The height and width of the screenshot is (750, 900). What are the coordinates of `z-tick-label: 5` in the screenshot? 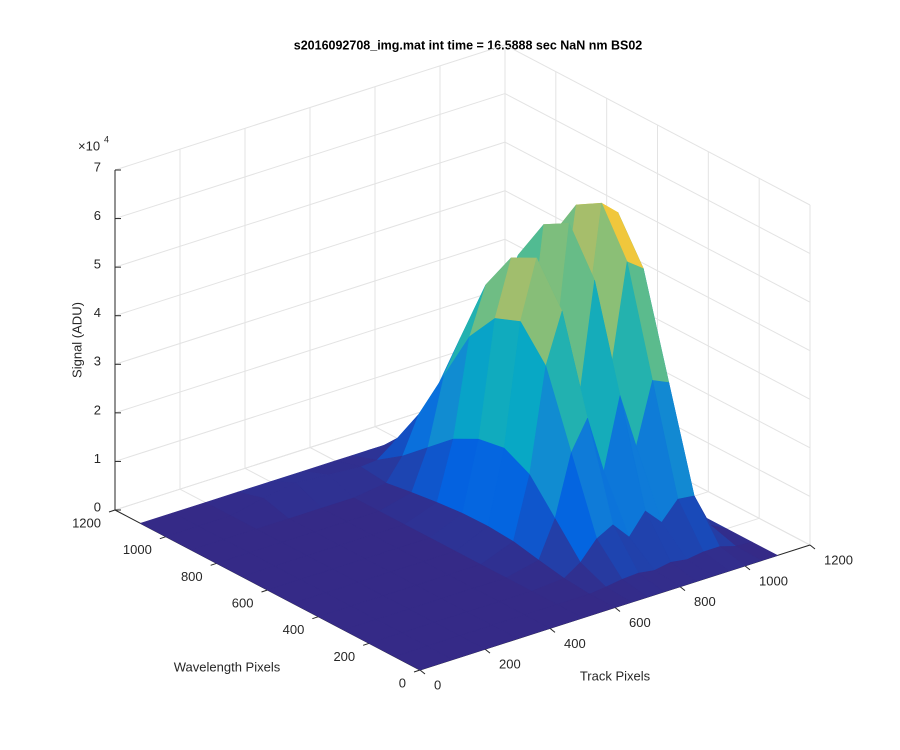 It's located at (97, 264).